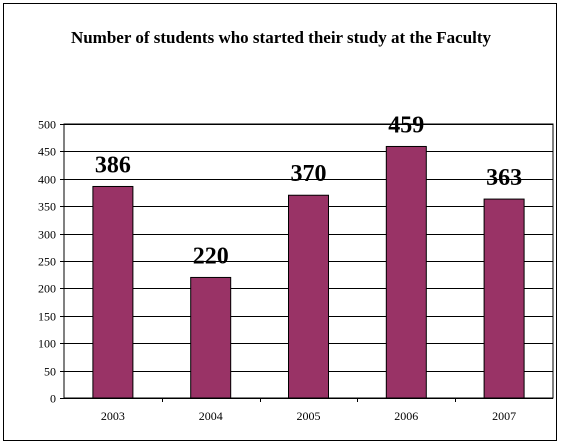 The image size is (562, 447). What do you see at coordinates (211, 256) in the screenshot?
I see `data-label: 220` at bounding box center [211, 256].